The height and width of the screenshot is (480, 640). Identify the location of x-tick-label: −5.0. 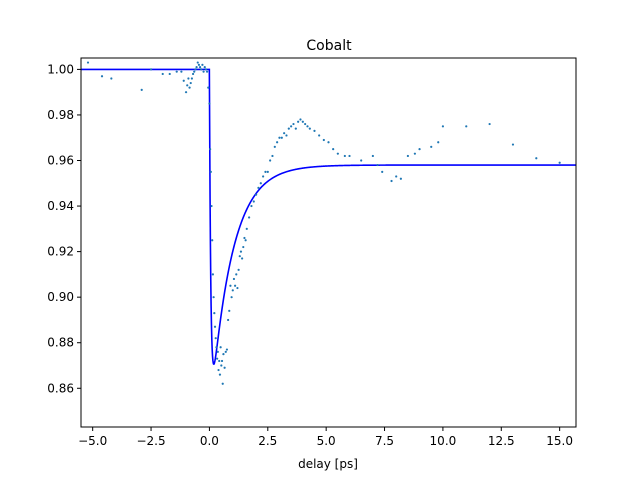
(92, 441).